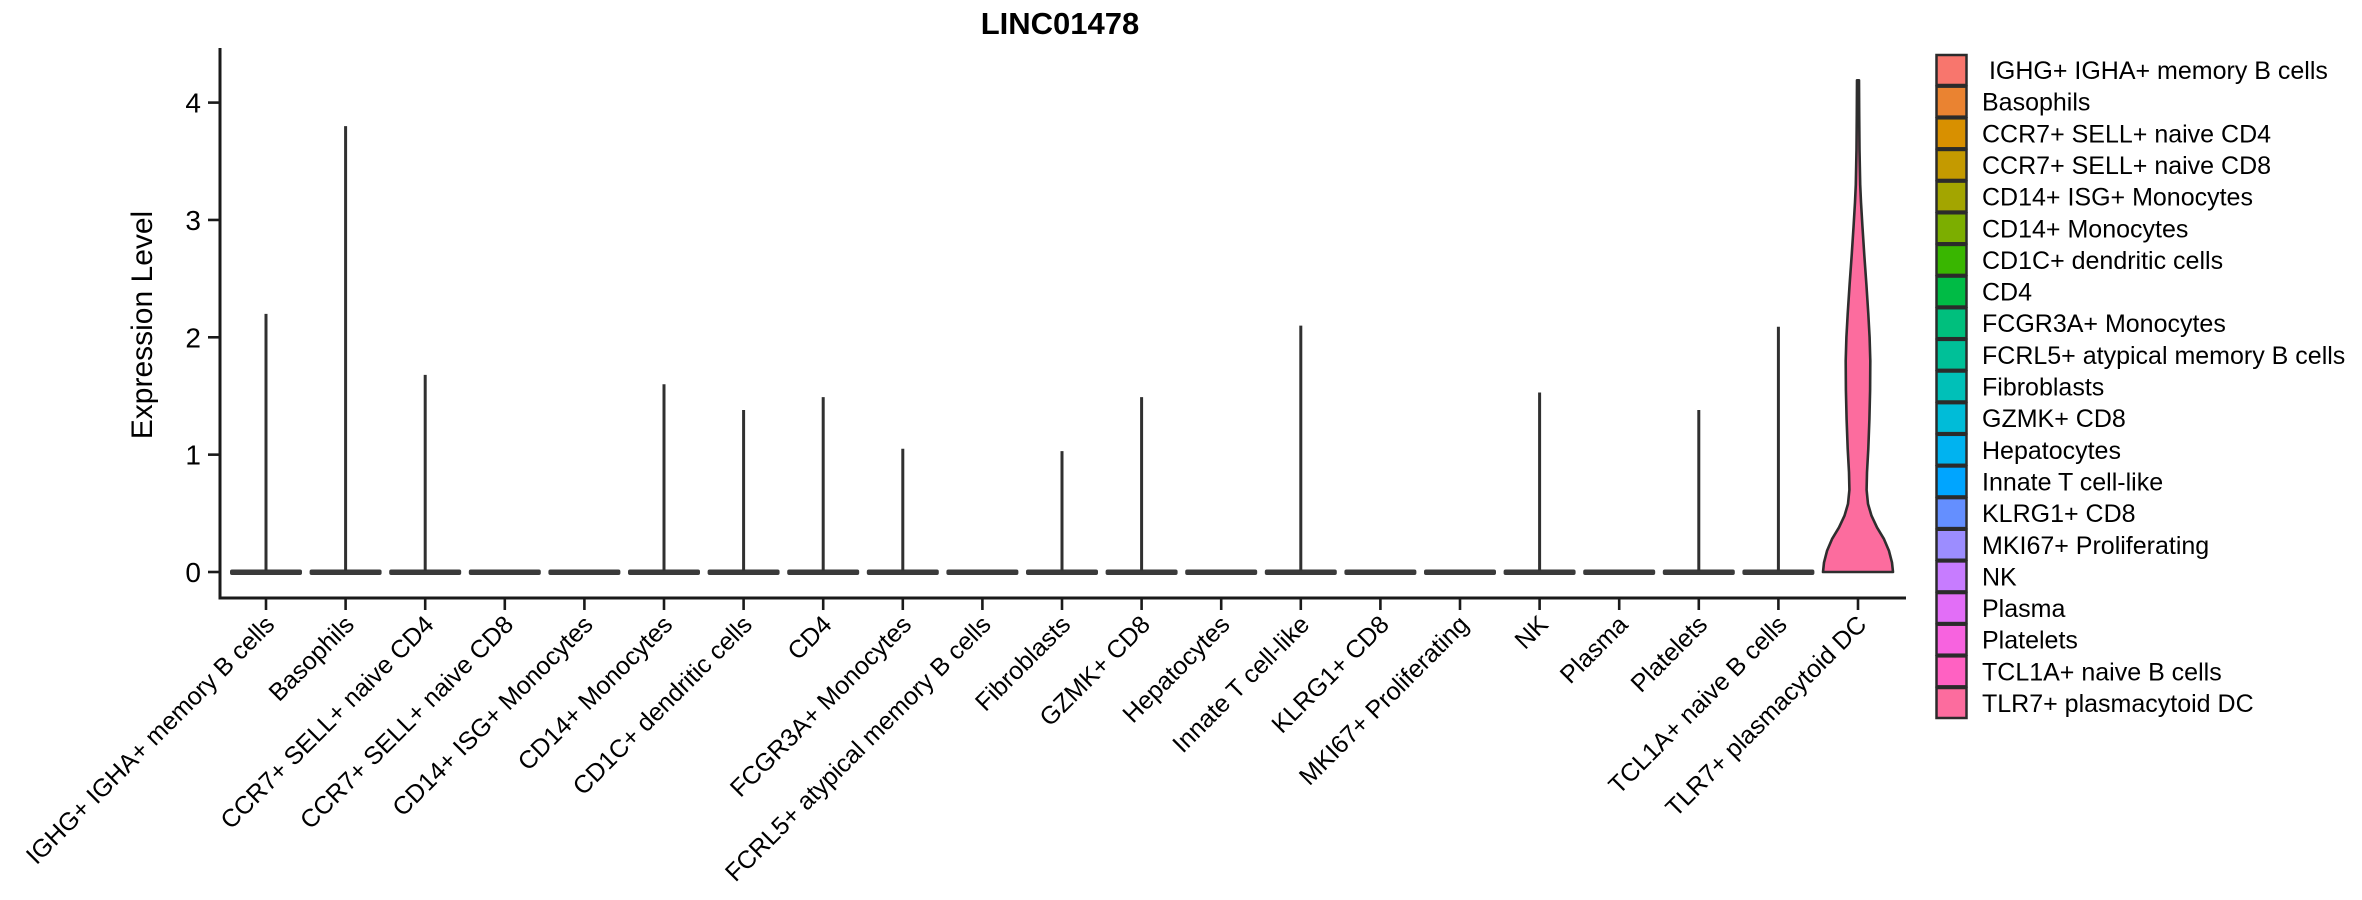 Image resolution: width=2362 pixels, height=900 pixels. Describe the element at coordinates (1241, 684) in the screenshot. I see `x-tick-label: Innate T cell-like` at that location.